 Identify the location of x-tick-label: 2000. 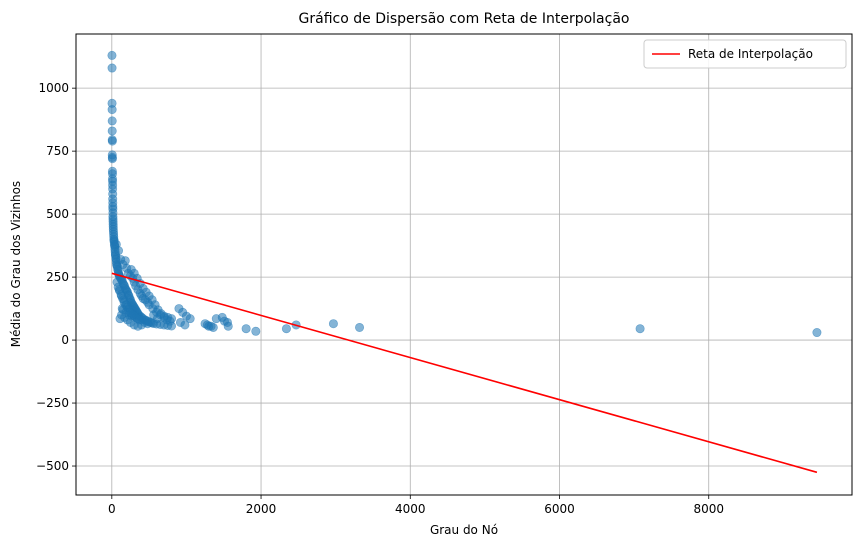
(261, 509).